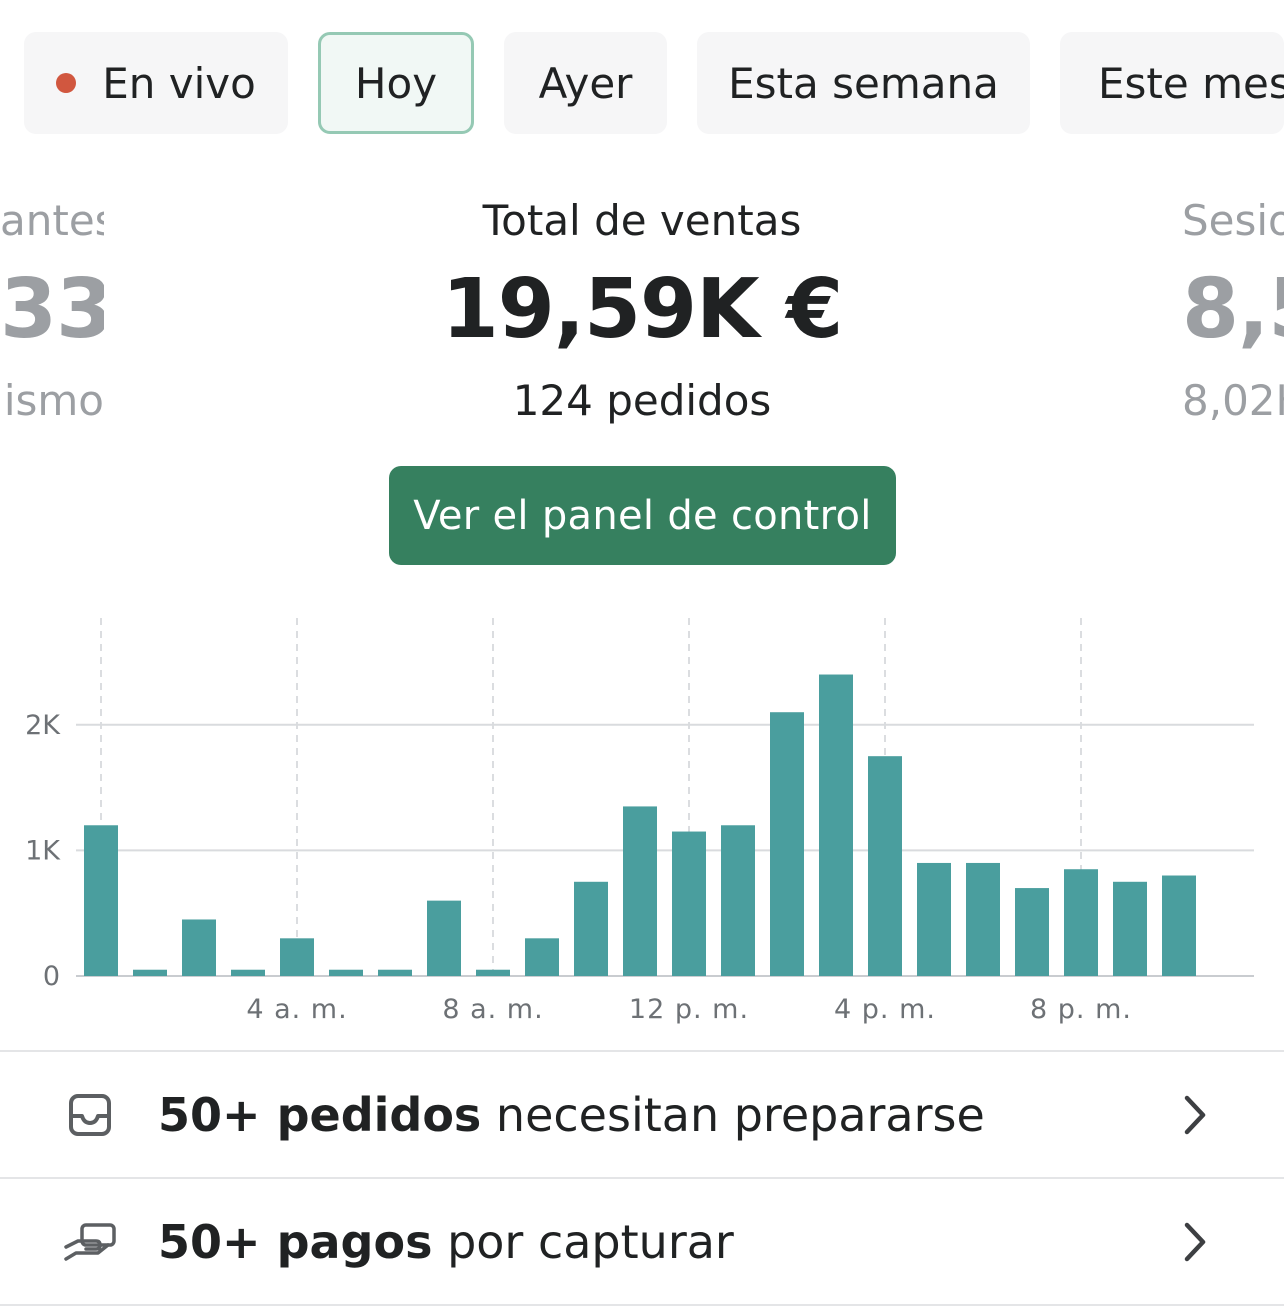 The width and height of the screenshot is (1284, 1309). I want to click on y-tick-label: 1K, so click(43, 850).